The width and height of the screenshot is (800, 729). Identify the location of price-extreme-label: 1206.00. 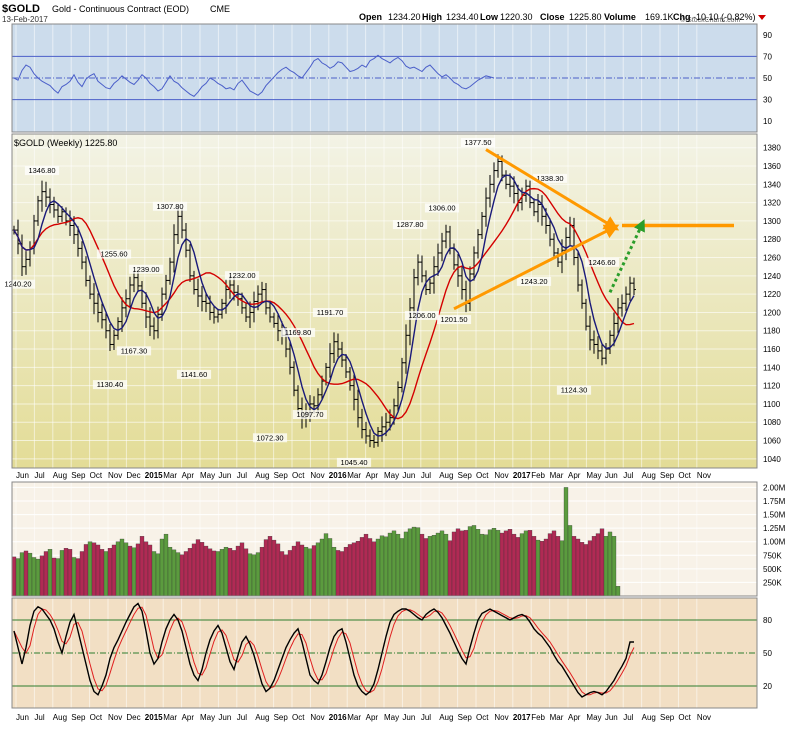
(421, 315).